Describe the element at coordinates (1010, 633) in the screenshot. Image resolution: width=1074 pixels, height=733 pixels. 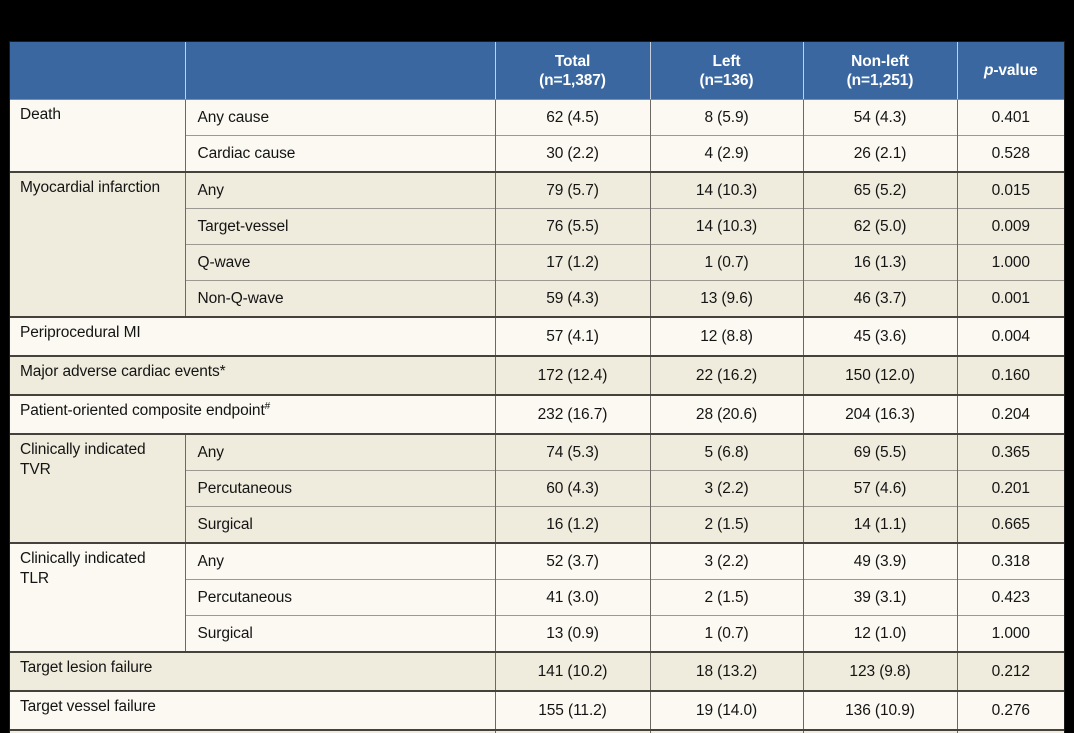
I see `cell-pvalue: 1.000` at that location.